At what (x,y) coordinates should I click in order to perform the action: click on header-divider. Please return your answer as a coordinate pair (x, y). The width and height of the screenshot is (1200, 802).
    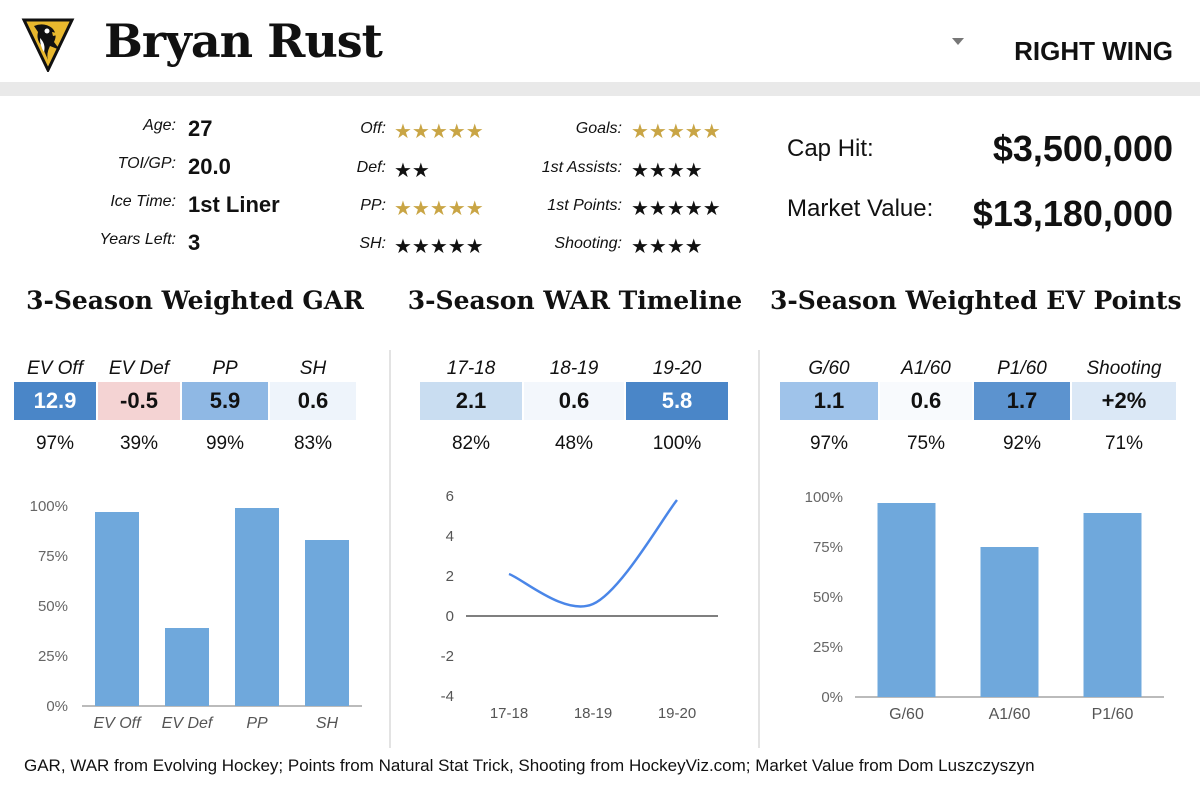
    Looking at the image, I should click on (600, 89).